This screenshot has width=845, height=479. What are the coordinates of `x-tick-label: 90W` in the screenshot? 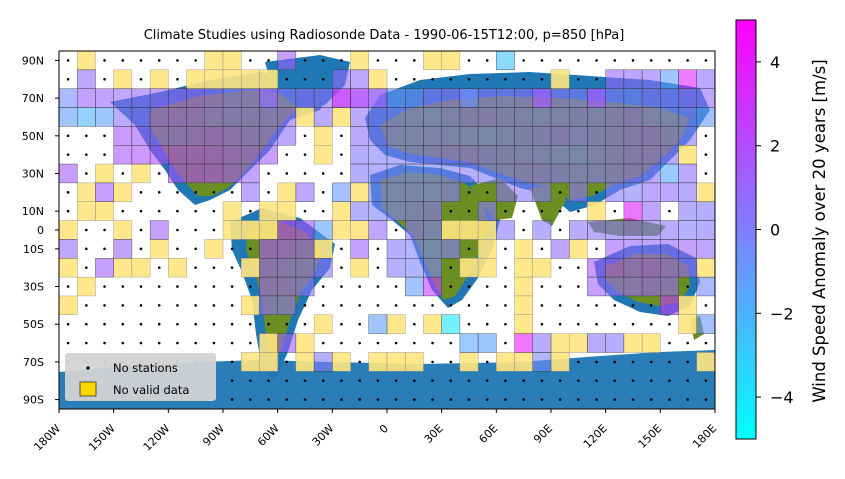 It's located at (213, 435).